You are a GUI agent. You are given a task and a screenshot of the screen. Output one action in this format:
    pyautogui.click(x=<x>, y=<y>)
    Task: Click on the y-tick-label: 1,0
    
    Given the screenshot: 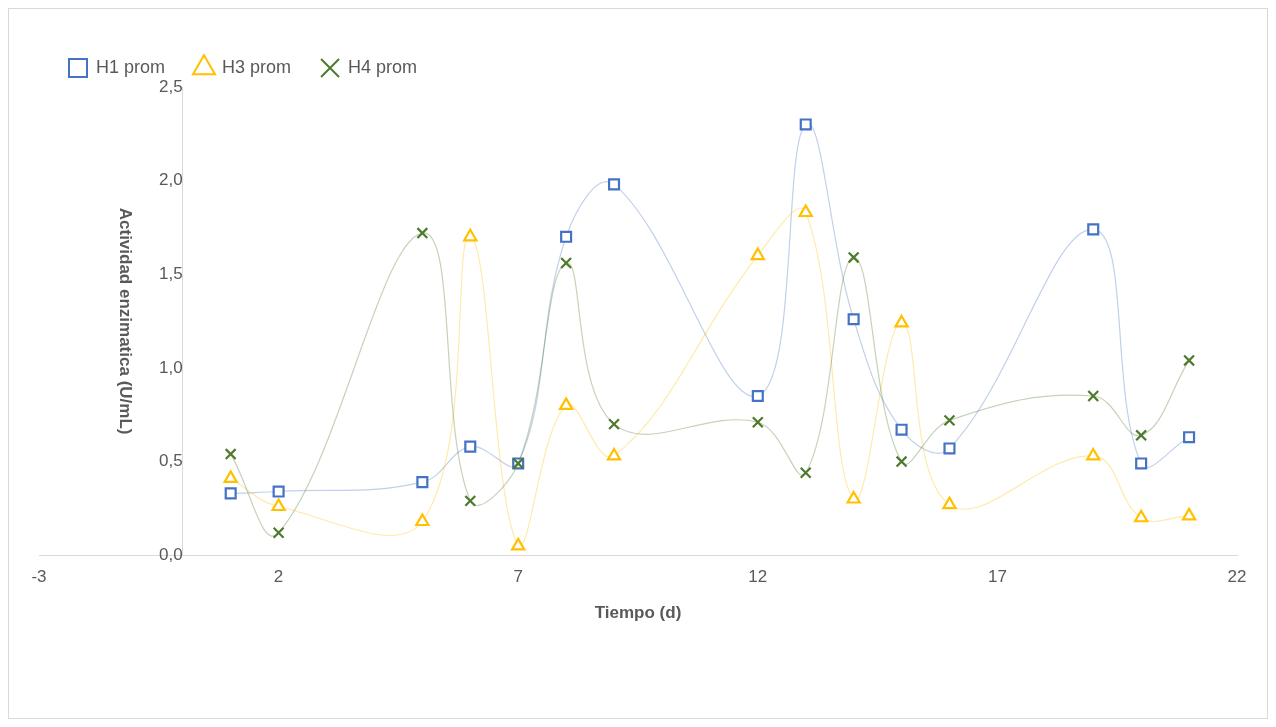 What is the action you would take?
    pyautogui.click(x=171, y=367)
    